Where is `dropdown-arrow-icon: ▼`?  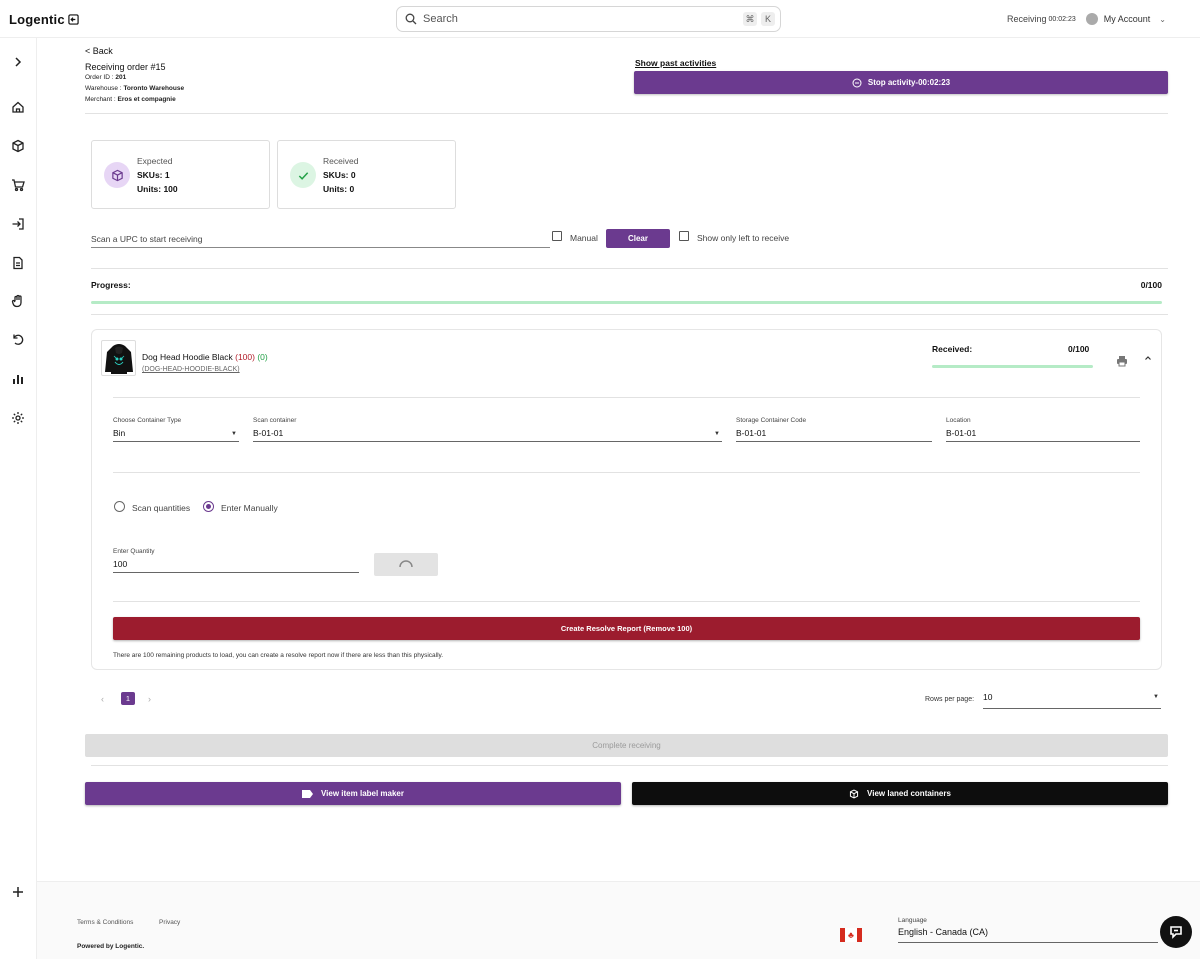
dropdown-arrow-icon: ▼ is located at coordinates (717, 434).